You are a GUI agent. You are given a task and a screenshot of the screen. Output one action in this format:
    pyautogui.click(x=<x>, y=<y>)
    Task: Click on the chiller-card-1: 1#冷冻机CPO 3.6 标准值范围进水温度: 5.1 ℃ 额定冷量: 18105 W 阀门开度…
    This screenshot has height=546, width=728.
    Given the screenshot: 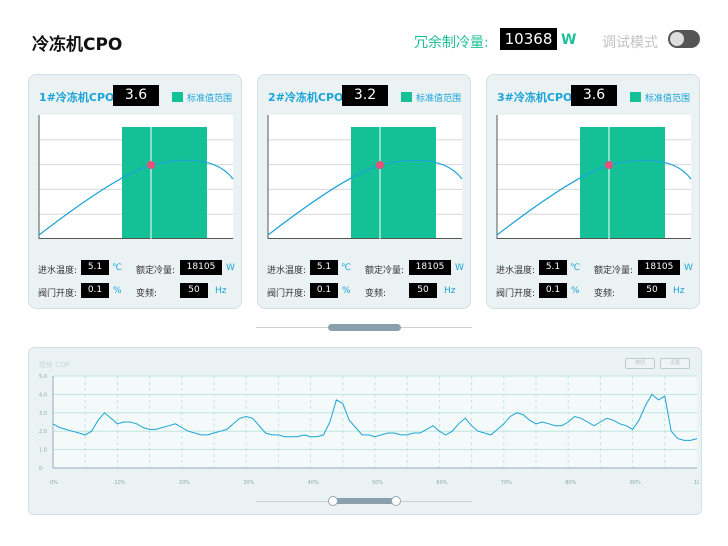 What is the action you would take?
    pyautogui.click(x=135, y=191)
    